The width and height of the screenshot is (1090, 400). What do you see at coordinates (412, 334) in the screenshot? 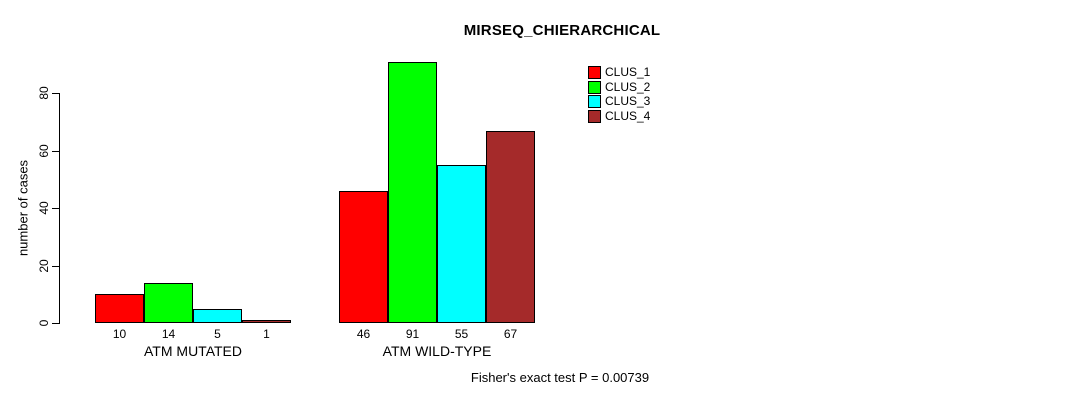
I see `bar-value-label: 91` at bounding box center [412, 334].